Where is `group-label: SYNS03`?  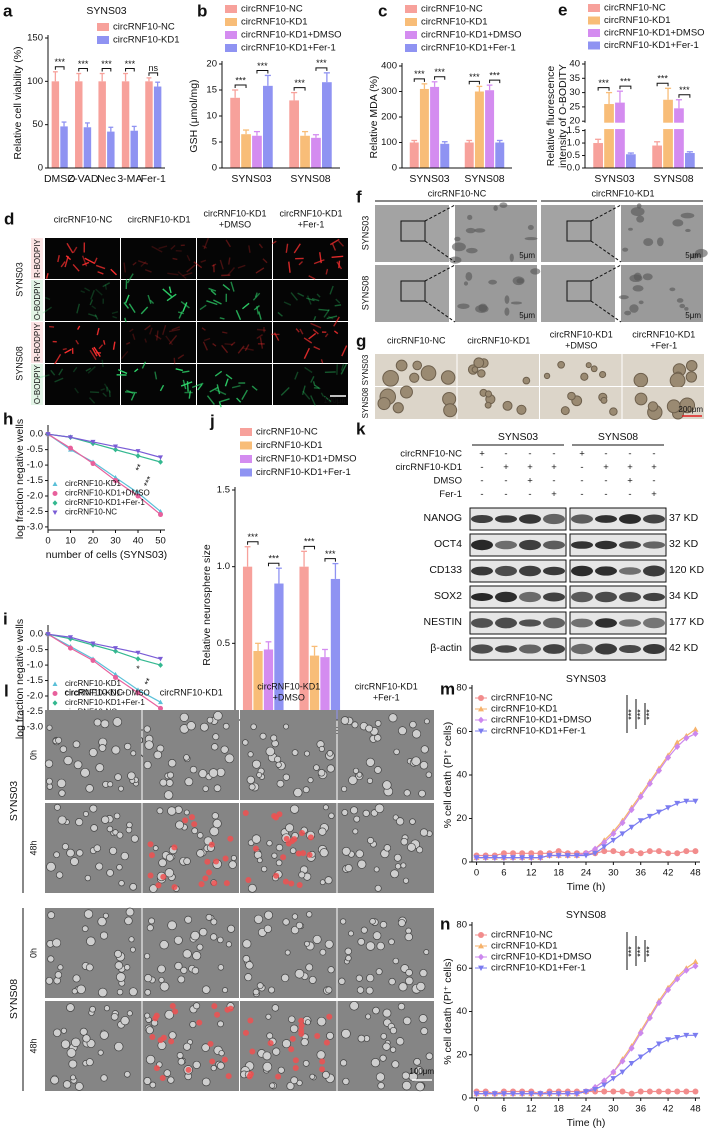 group-label: SYNS03 is located at coordinates (14, 801).